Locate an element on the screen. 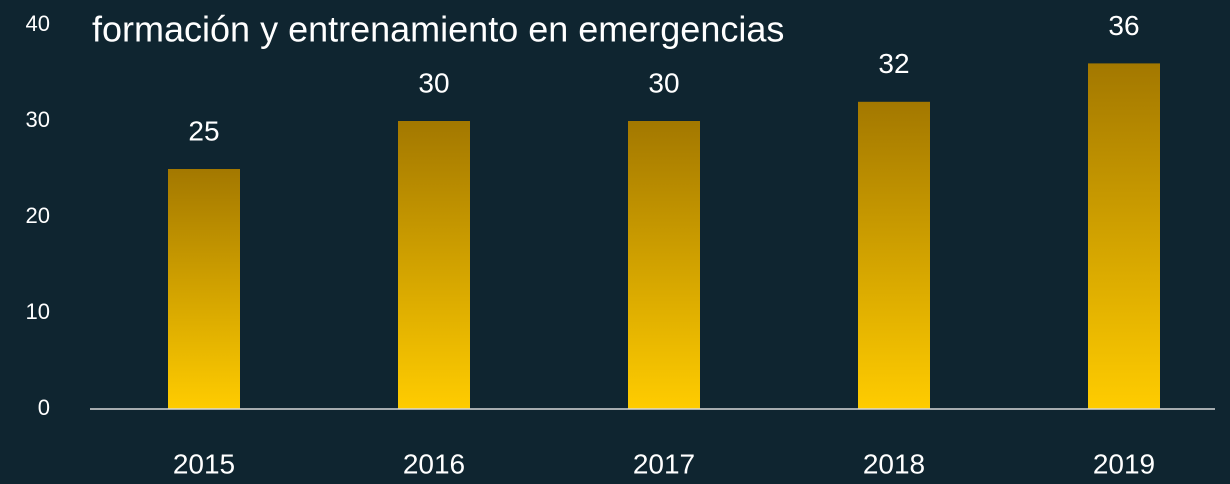  x-tick-label: 2019 is located at coordinates (1124, 463).